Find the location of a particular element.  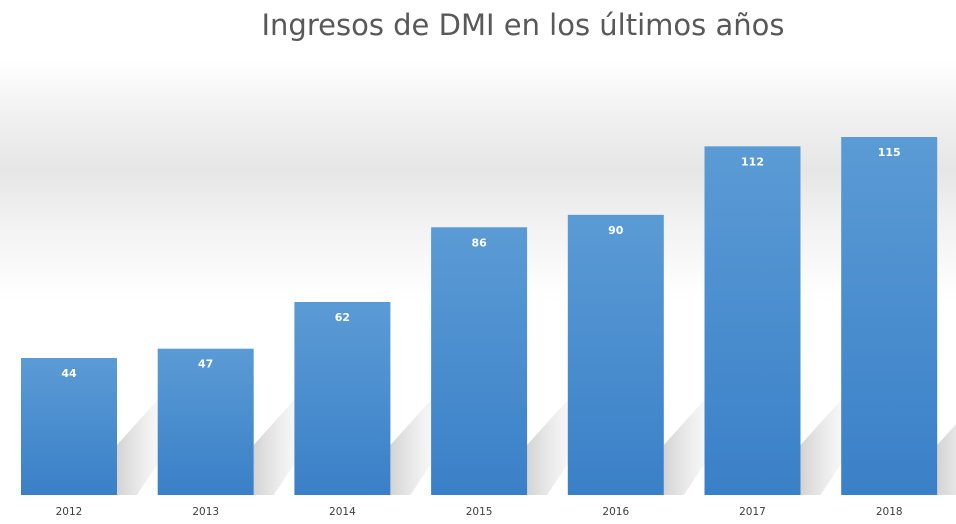

x-tick-label: 2012 is located at coordinates (69, 512).